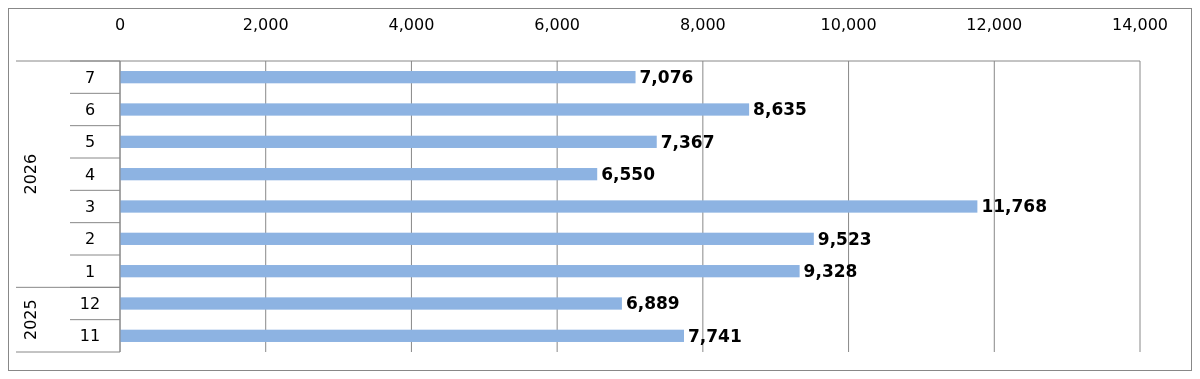 The width and height of the screenshot is (1200, 379). What do you see at coordinates (90, 77) in the screenshot?
I see `y-tick-label: 7` at bounding box center [90, 77].